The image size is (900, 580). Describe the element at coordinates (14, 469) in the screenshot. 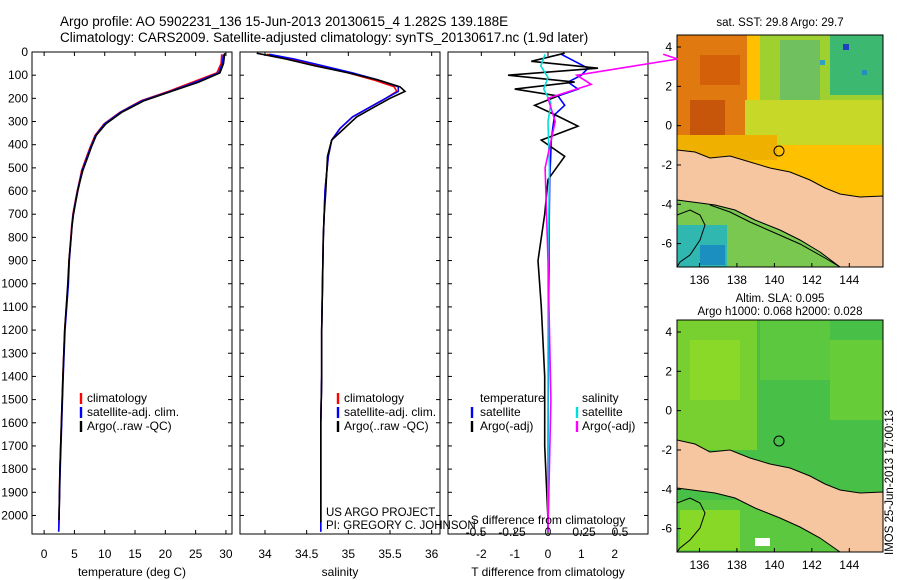

I see `y-tick-label: 1800` at that location.